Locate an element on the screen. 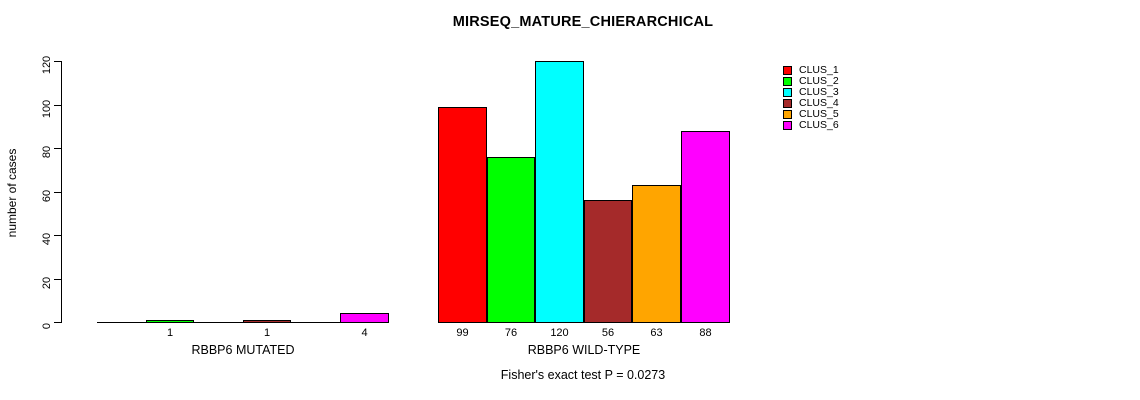  legend-label: CLUS_5 is located at coordinates (819, 114).